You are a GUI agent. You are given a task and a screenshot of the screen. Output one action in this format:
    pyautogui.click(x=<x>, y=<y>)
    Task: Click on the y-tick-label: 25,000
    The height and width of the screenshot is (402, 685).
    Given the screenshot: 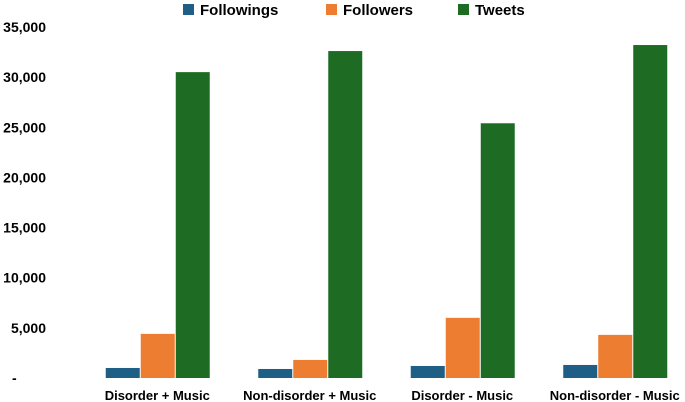 What is the action you would take?
    pyautogui.click(x=24, y=127)
    